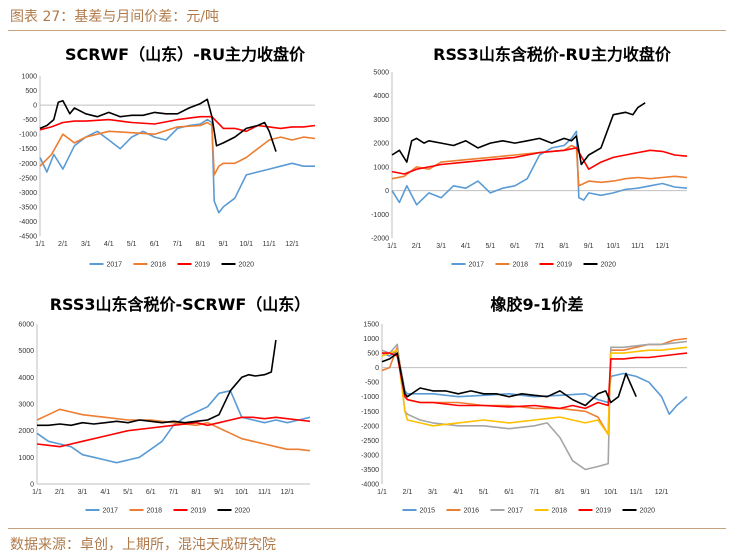 This screenshot has height=558, width=734. I want to click on y-tick-label: -1500, so click(28, 149).